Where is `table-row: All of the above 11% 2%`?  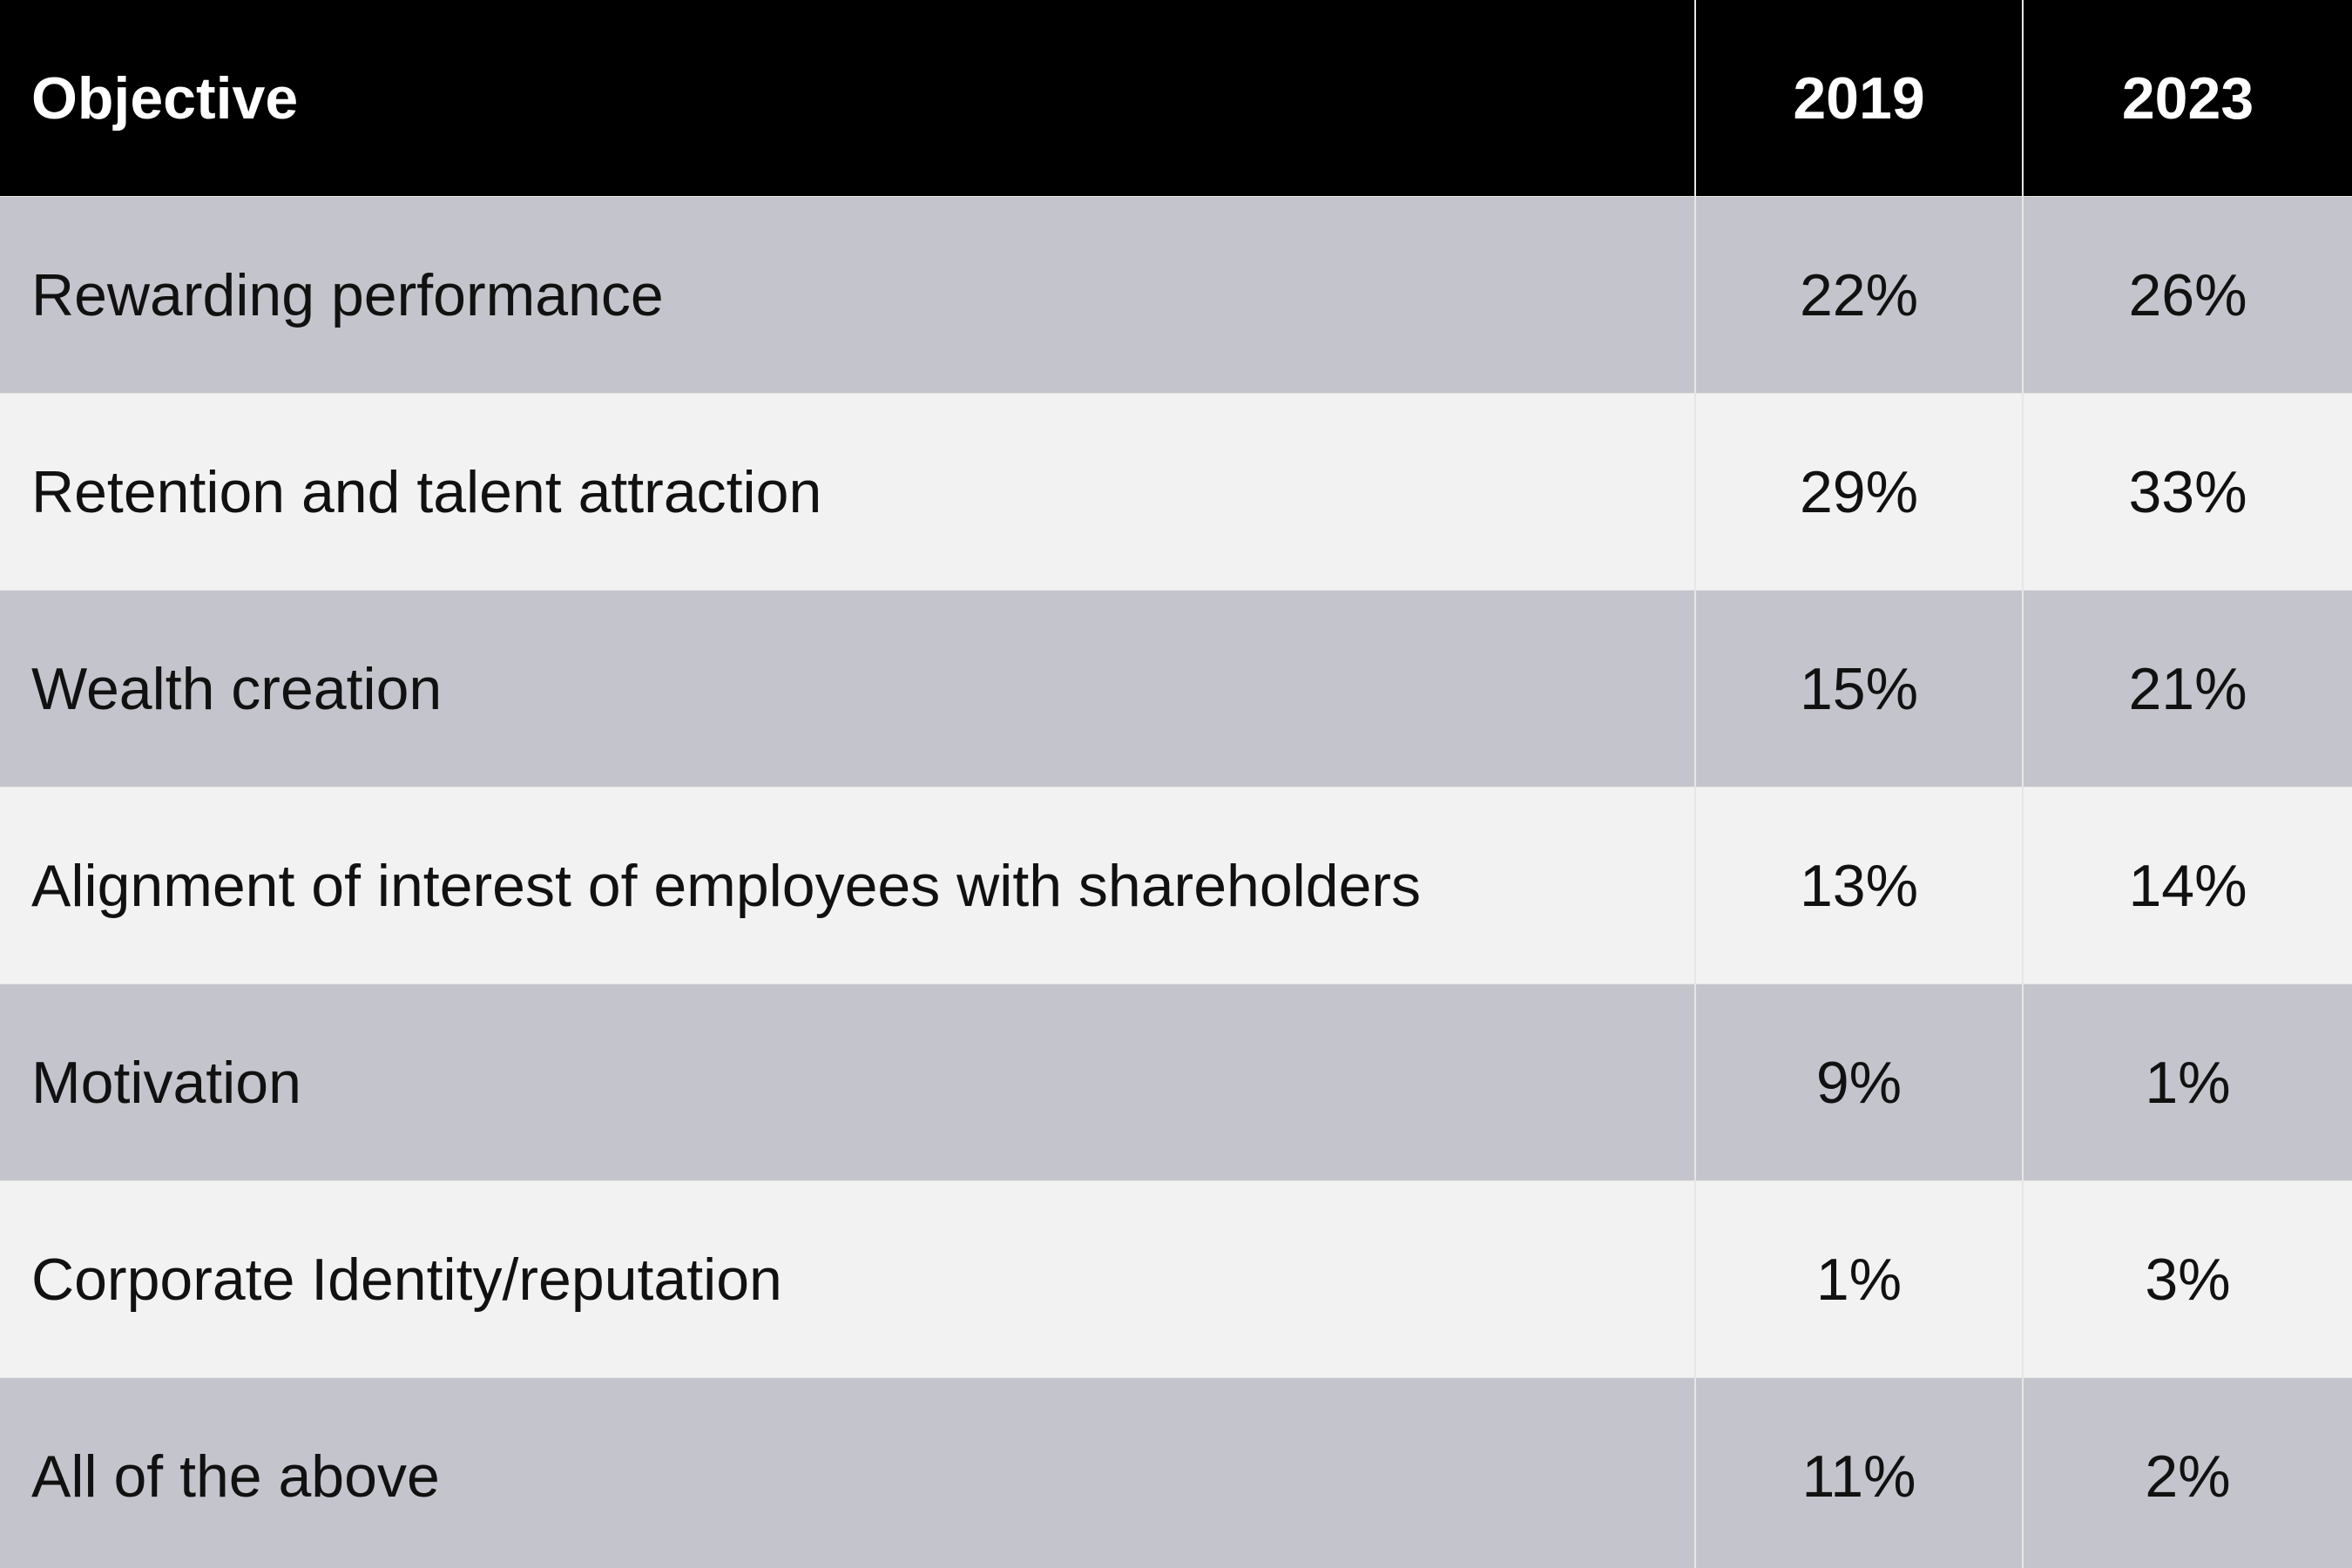
table-row: All of the above 11% 2% is located at coordinates (1176, 1472).